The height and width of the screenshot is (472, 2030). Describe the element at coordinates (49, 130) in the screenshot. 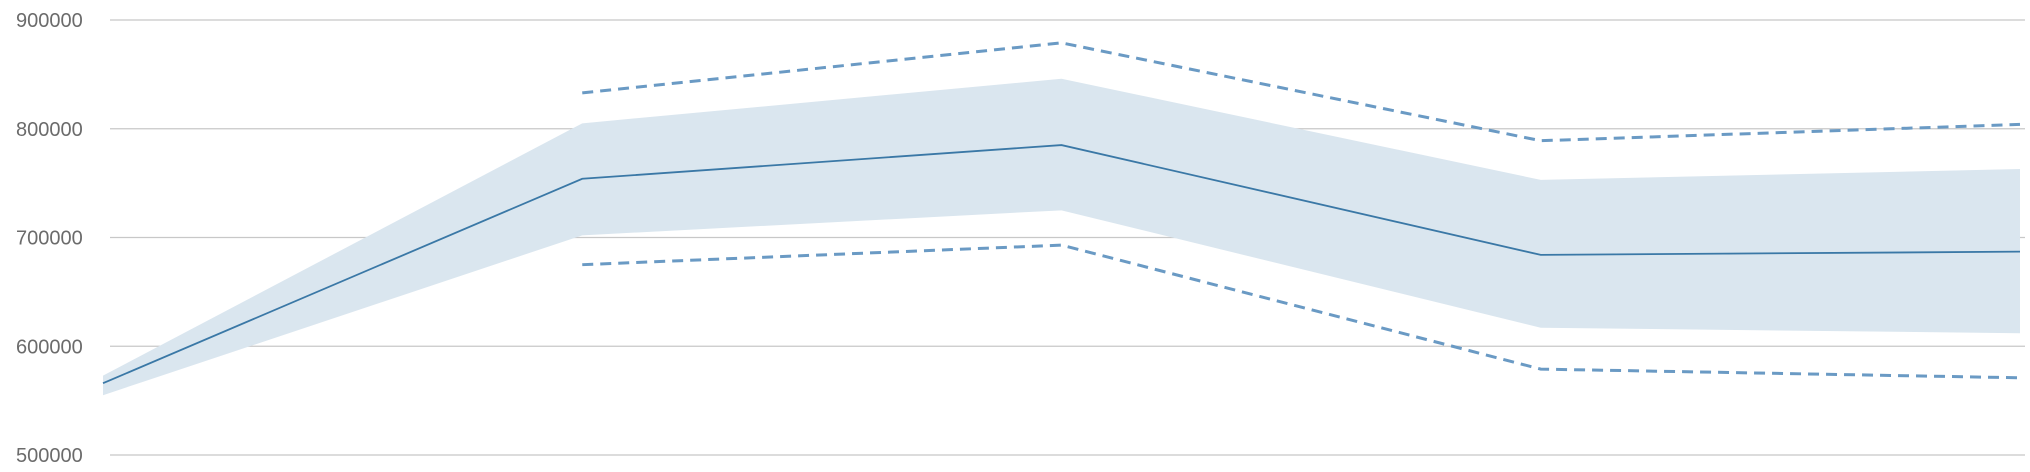

I see `y-tick-label: 800000` at that location.